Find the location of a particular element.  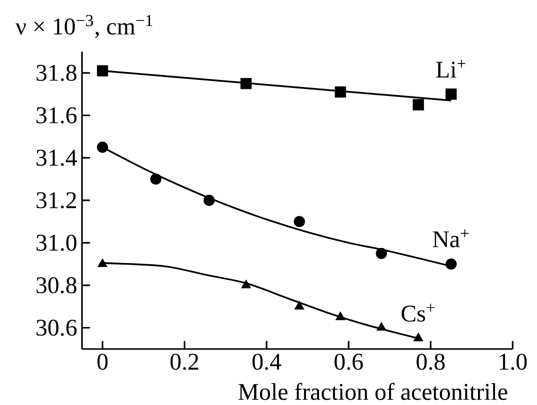

y-tick-label: 30.8 is located at coordinates (56, 285).